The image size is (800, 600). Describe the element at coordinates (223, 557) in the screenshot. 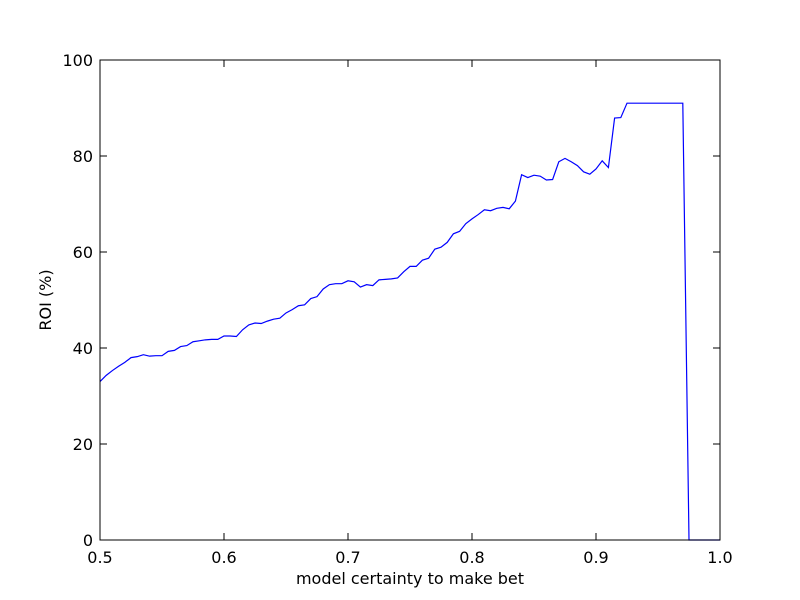

I see `x-tick-label: 0.6` at that location.